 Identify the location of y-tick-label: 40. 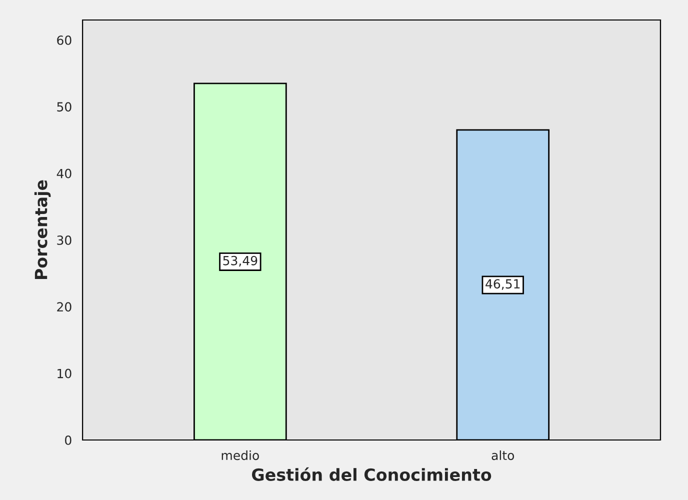
(64, 173).